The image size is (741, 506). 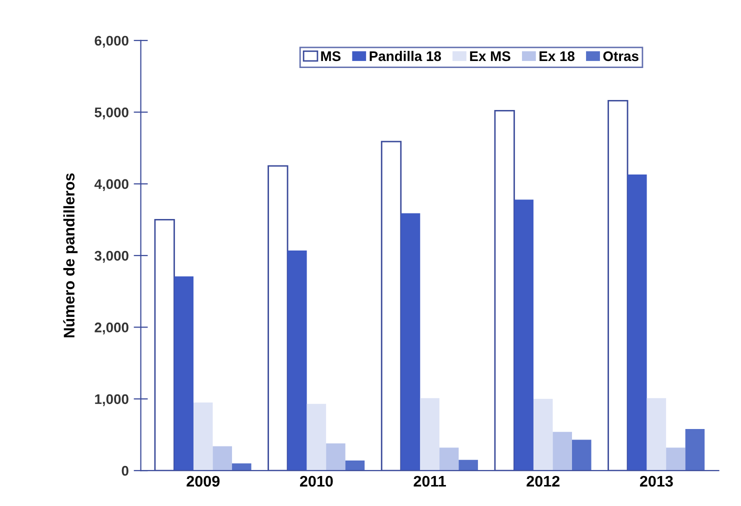 What do you see at coordinates (125, 471) in the screenshot?
I see `y-tick-label: 0` at bounding box center [125, 471].